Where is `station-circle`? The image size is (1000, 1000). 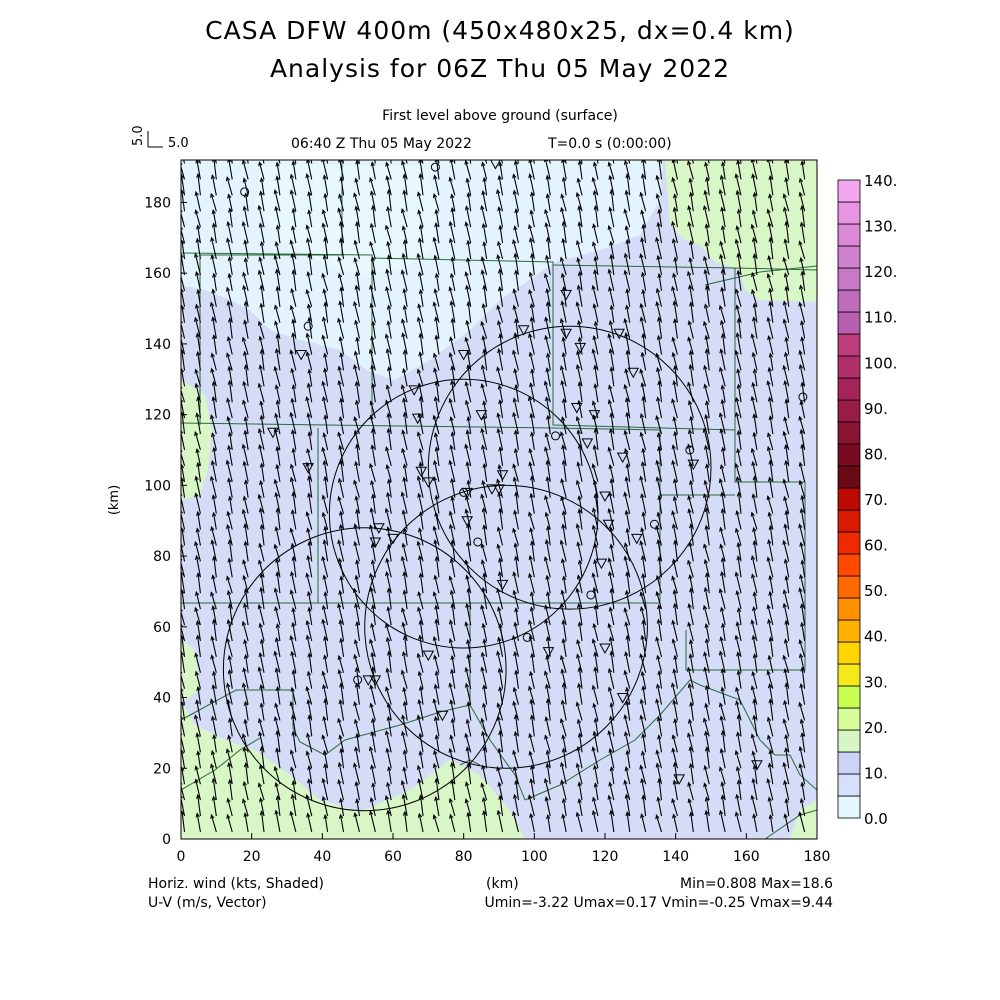 station-circle is located at coordinates (591, 595).